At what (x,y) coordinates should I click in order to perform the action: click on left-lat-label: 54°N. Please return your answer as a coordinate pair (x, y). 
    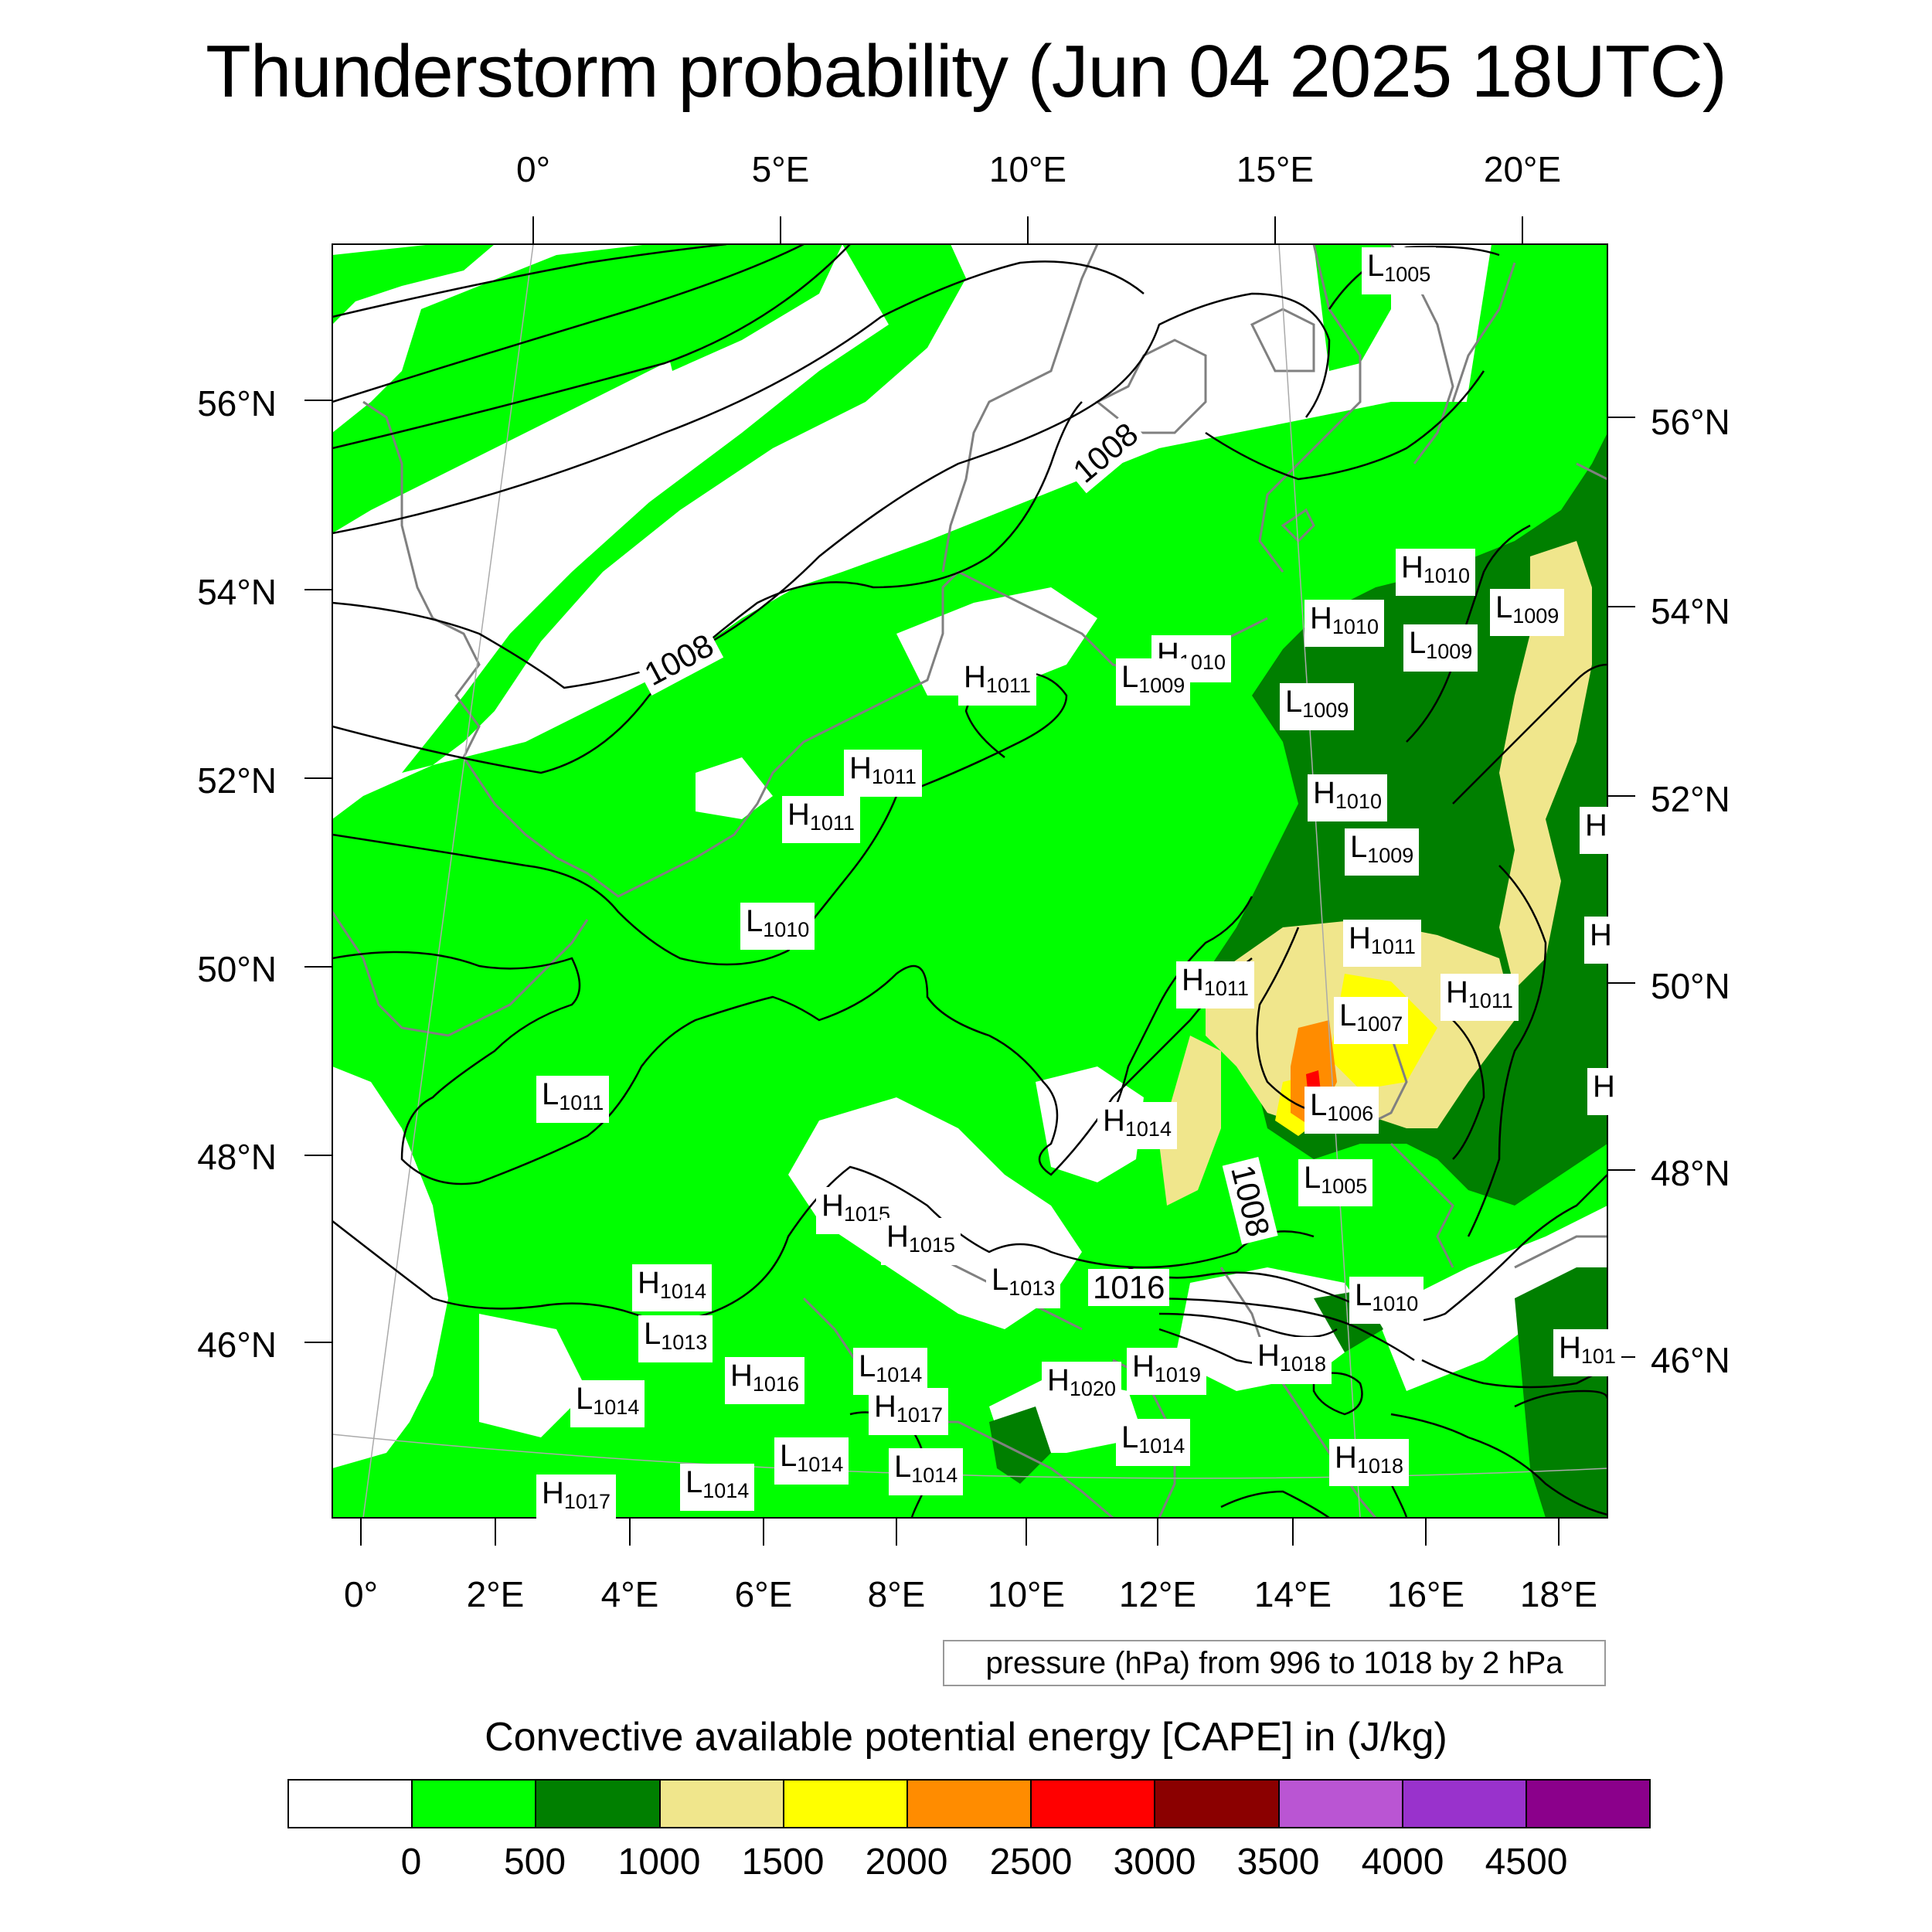
    Looking at the image, I should click on (237, 592).